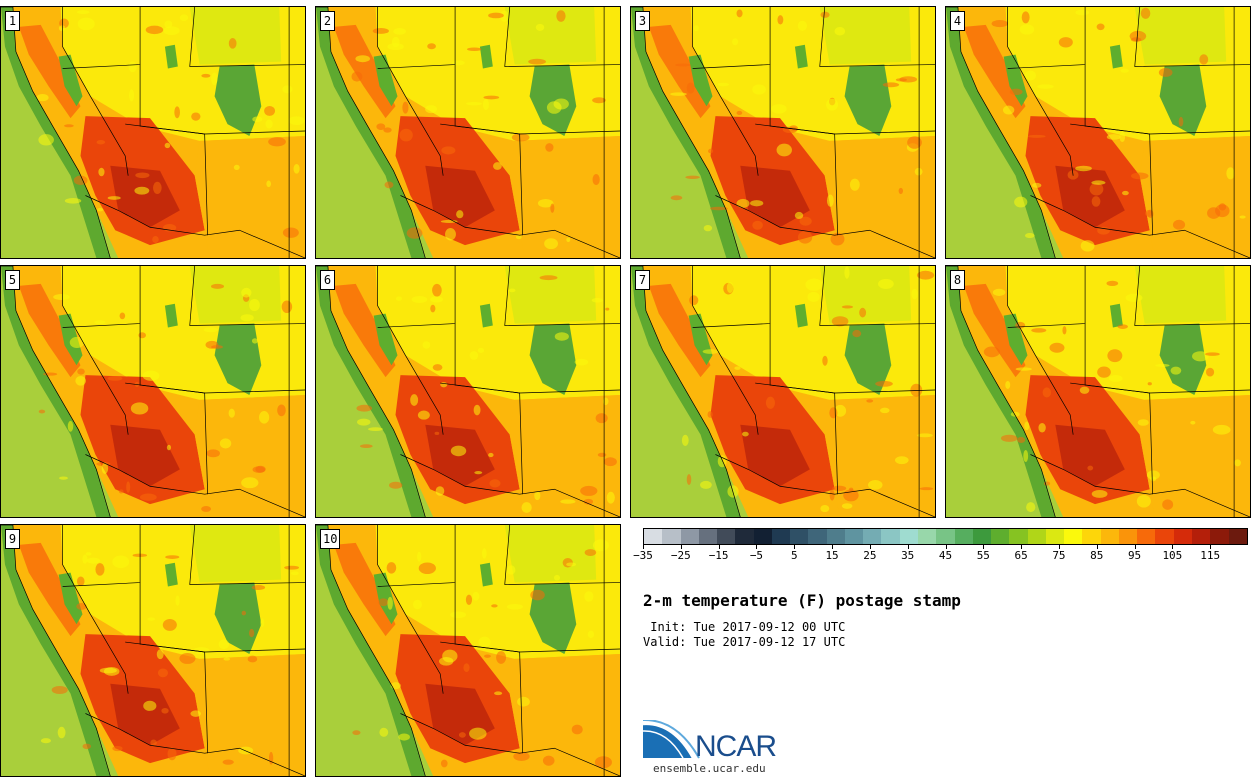 The width and height of the screenshot is (1260, 778). I want to click on member-panel-4: 4, so click(1098, 132).